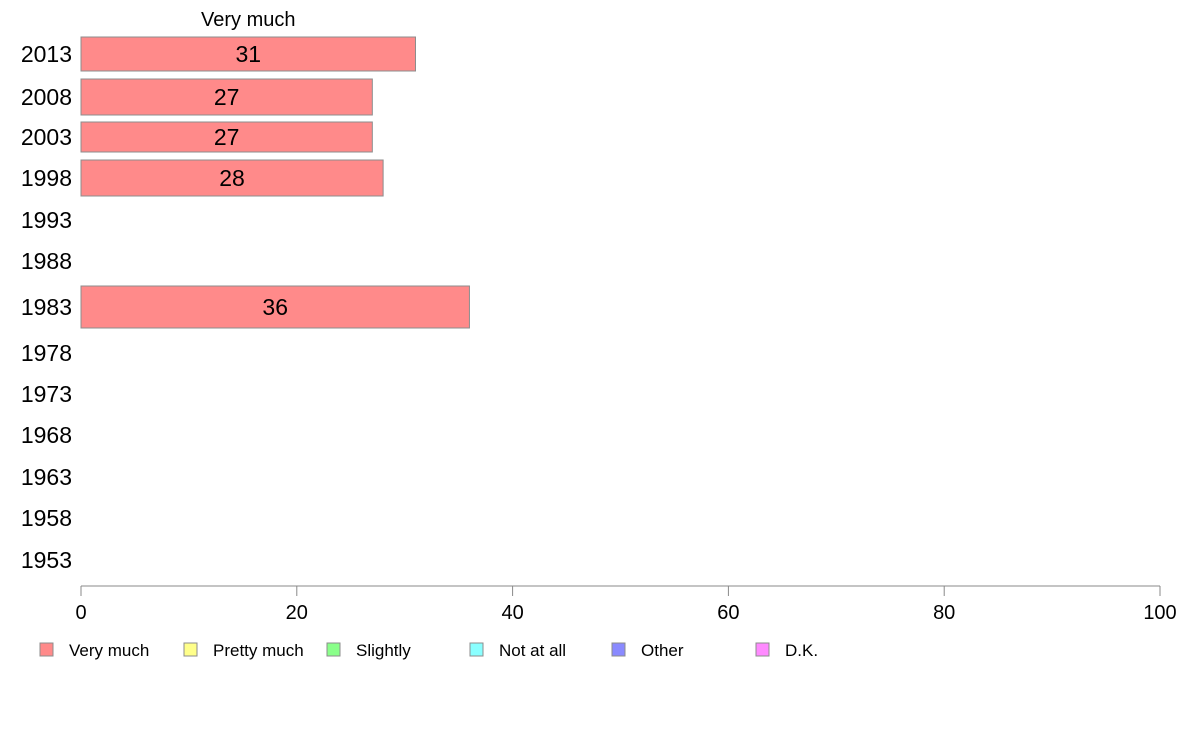 The height and width of the screenshot is (736, 1188). I want to click on data-label-2013: 31, so click(248, 54).